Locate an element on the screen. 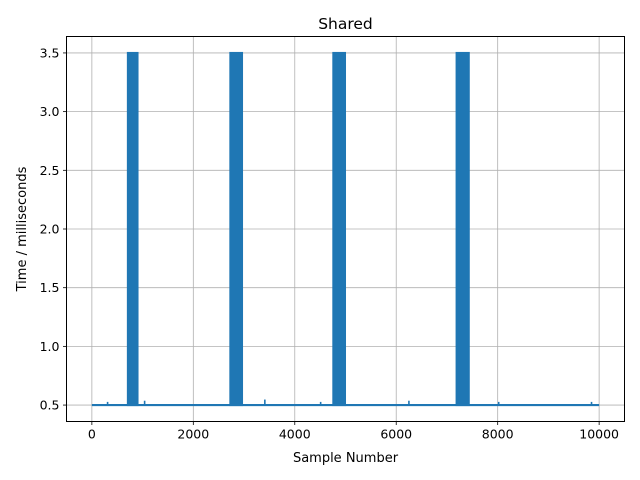 Image resolution: width=640 pixels, height=480 pixels. x-tick-label: 2000 is located at coordinates (193, 434).